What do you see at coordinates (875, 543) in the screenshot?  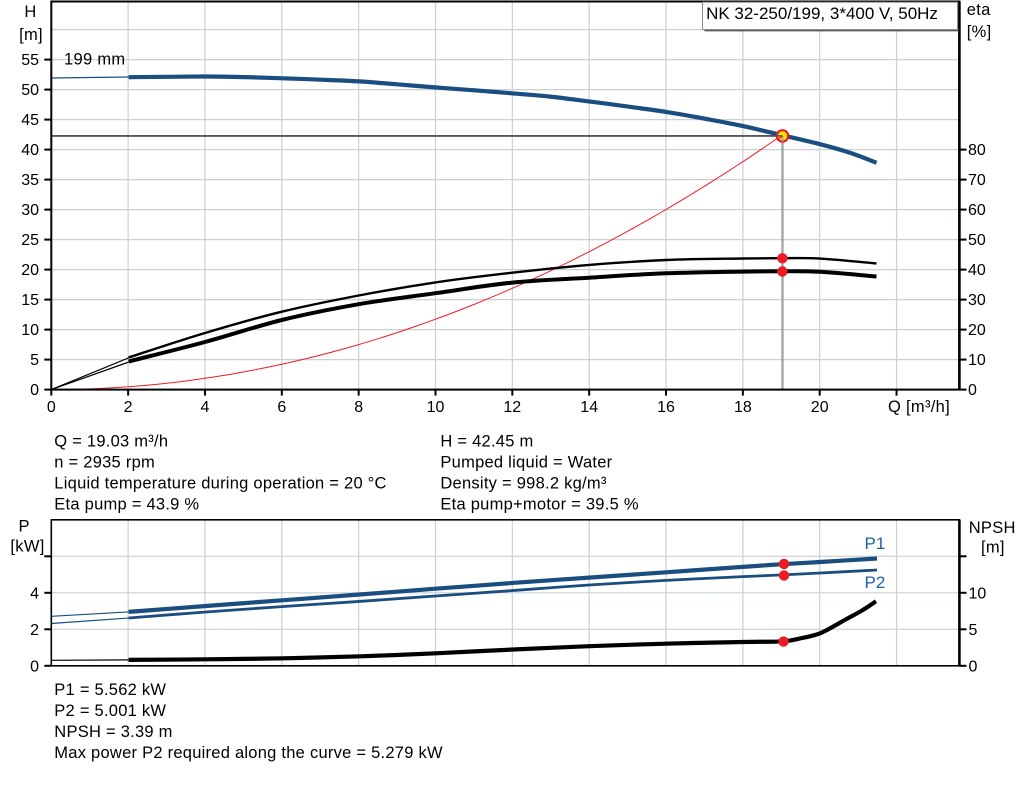 I see `svg-text: P1` at bounding box center [875, 543].